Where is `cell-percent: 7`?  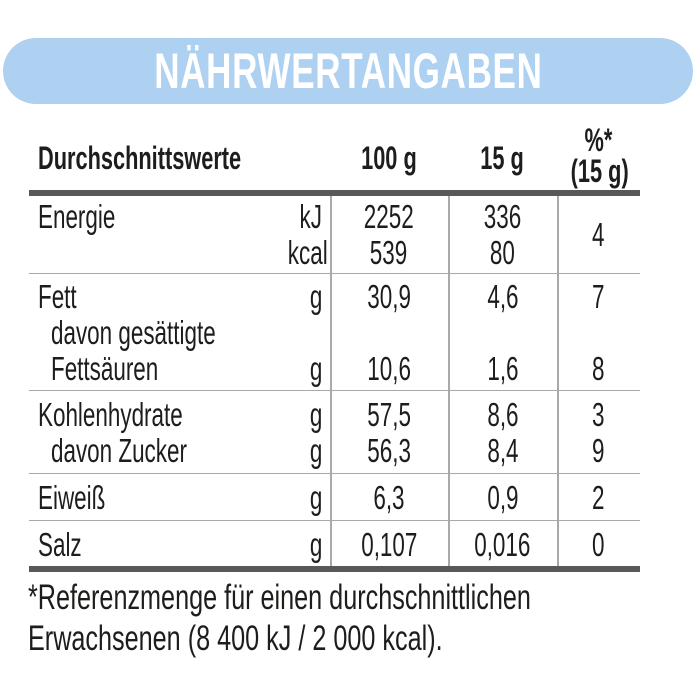 cell-percent: 7 is located at coordinates (598, 296).